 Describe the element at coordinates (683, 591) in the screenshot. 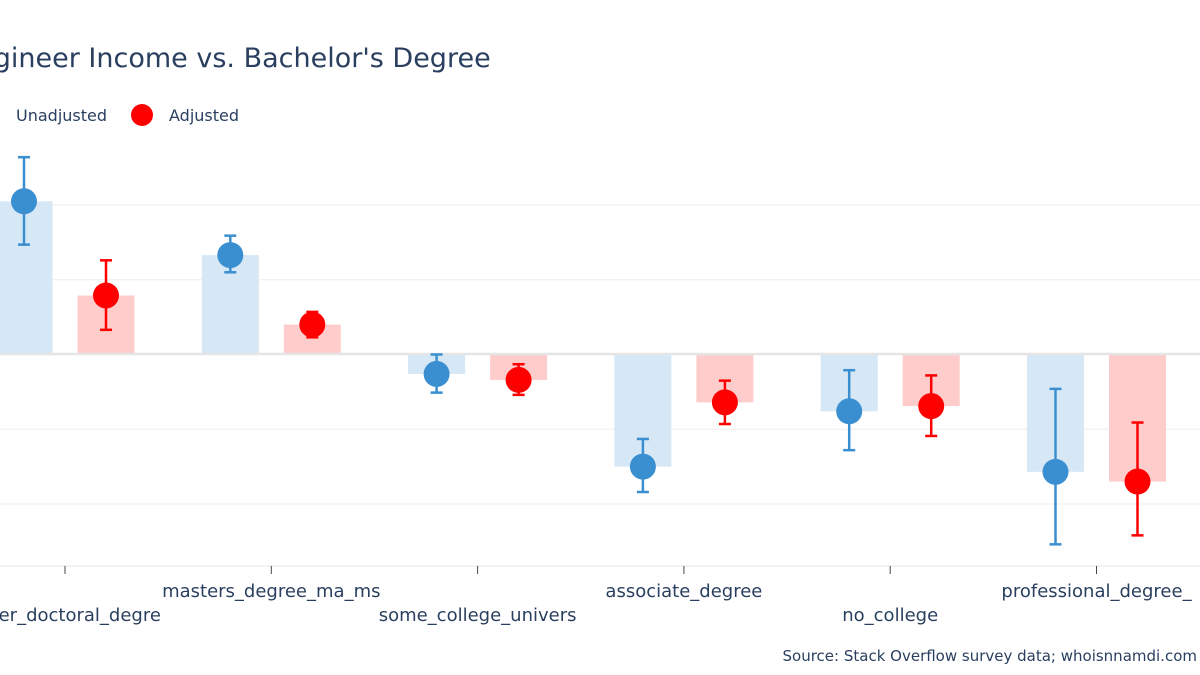

I see `x-tick-label-associate_degree: associate_degree` at that location.